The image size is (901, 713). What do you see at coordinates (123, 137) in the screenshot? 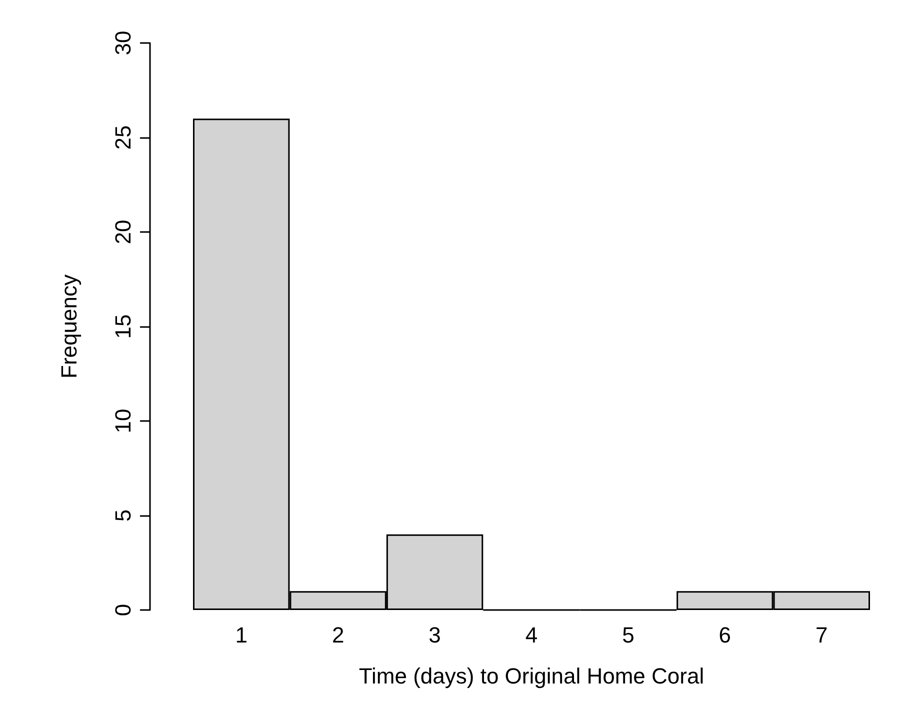
I see `y-tick-label: 25` at bounding box center [123, 137].